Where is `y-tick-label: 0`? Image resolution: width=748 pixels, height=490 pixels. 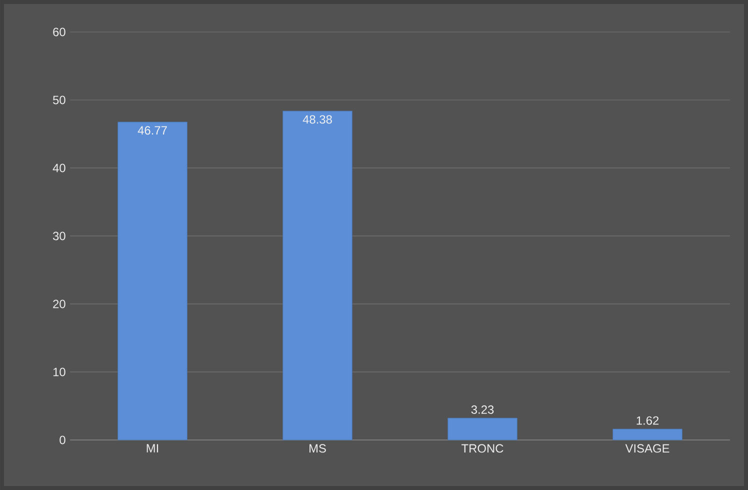 y-tick-label: 0 is located at coordinates (63, 440).